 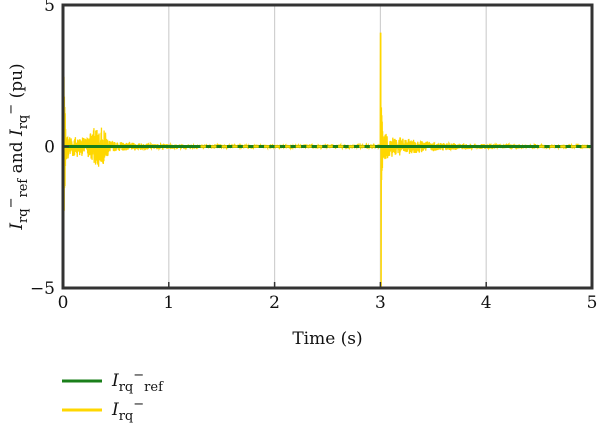 I want to click on x-axis-label: Time (s), so click(x=327, y=339).